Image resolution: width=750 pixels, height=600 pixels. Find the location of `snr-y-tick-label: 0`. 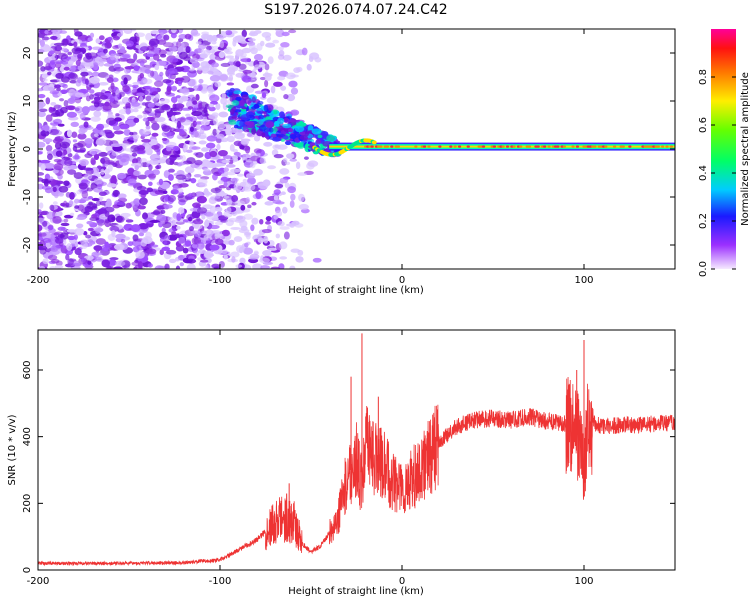

snr-y-tick-label: 0 is located at coordinates (27, 570).